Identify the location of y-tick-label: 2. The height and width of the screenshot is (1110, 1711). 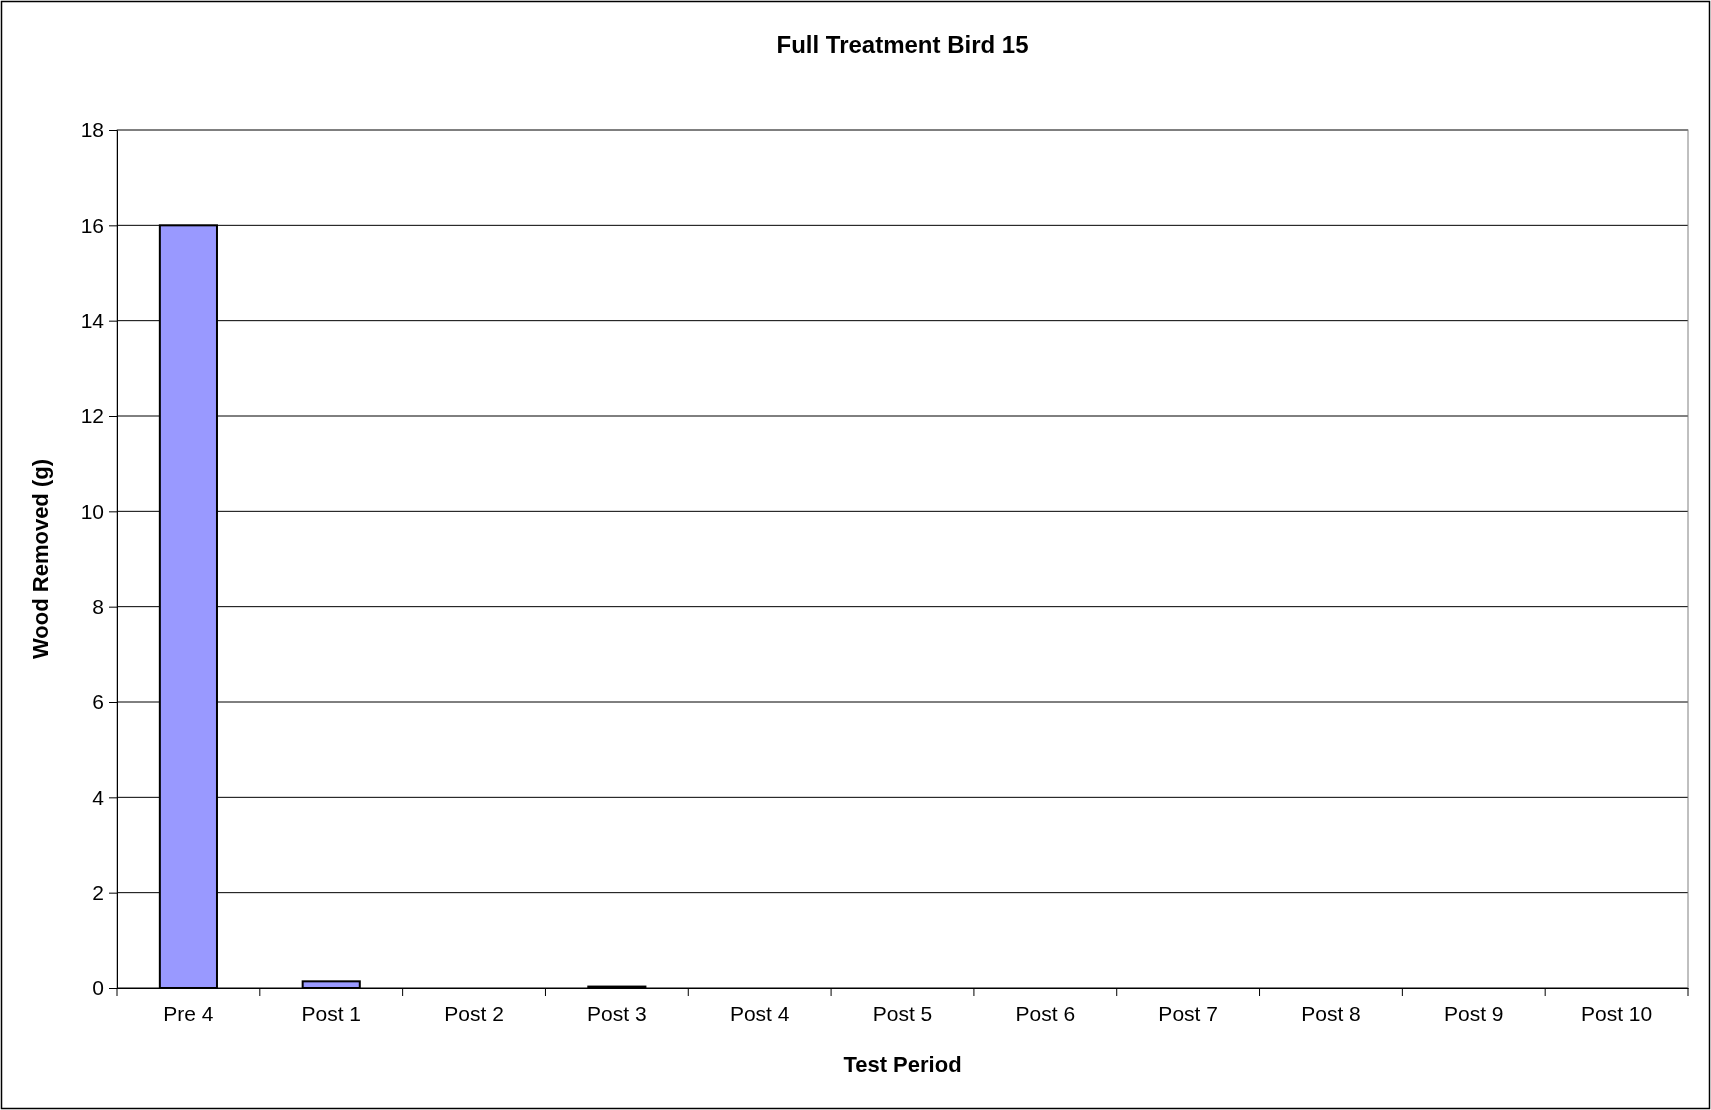
(98, 892).